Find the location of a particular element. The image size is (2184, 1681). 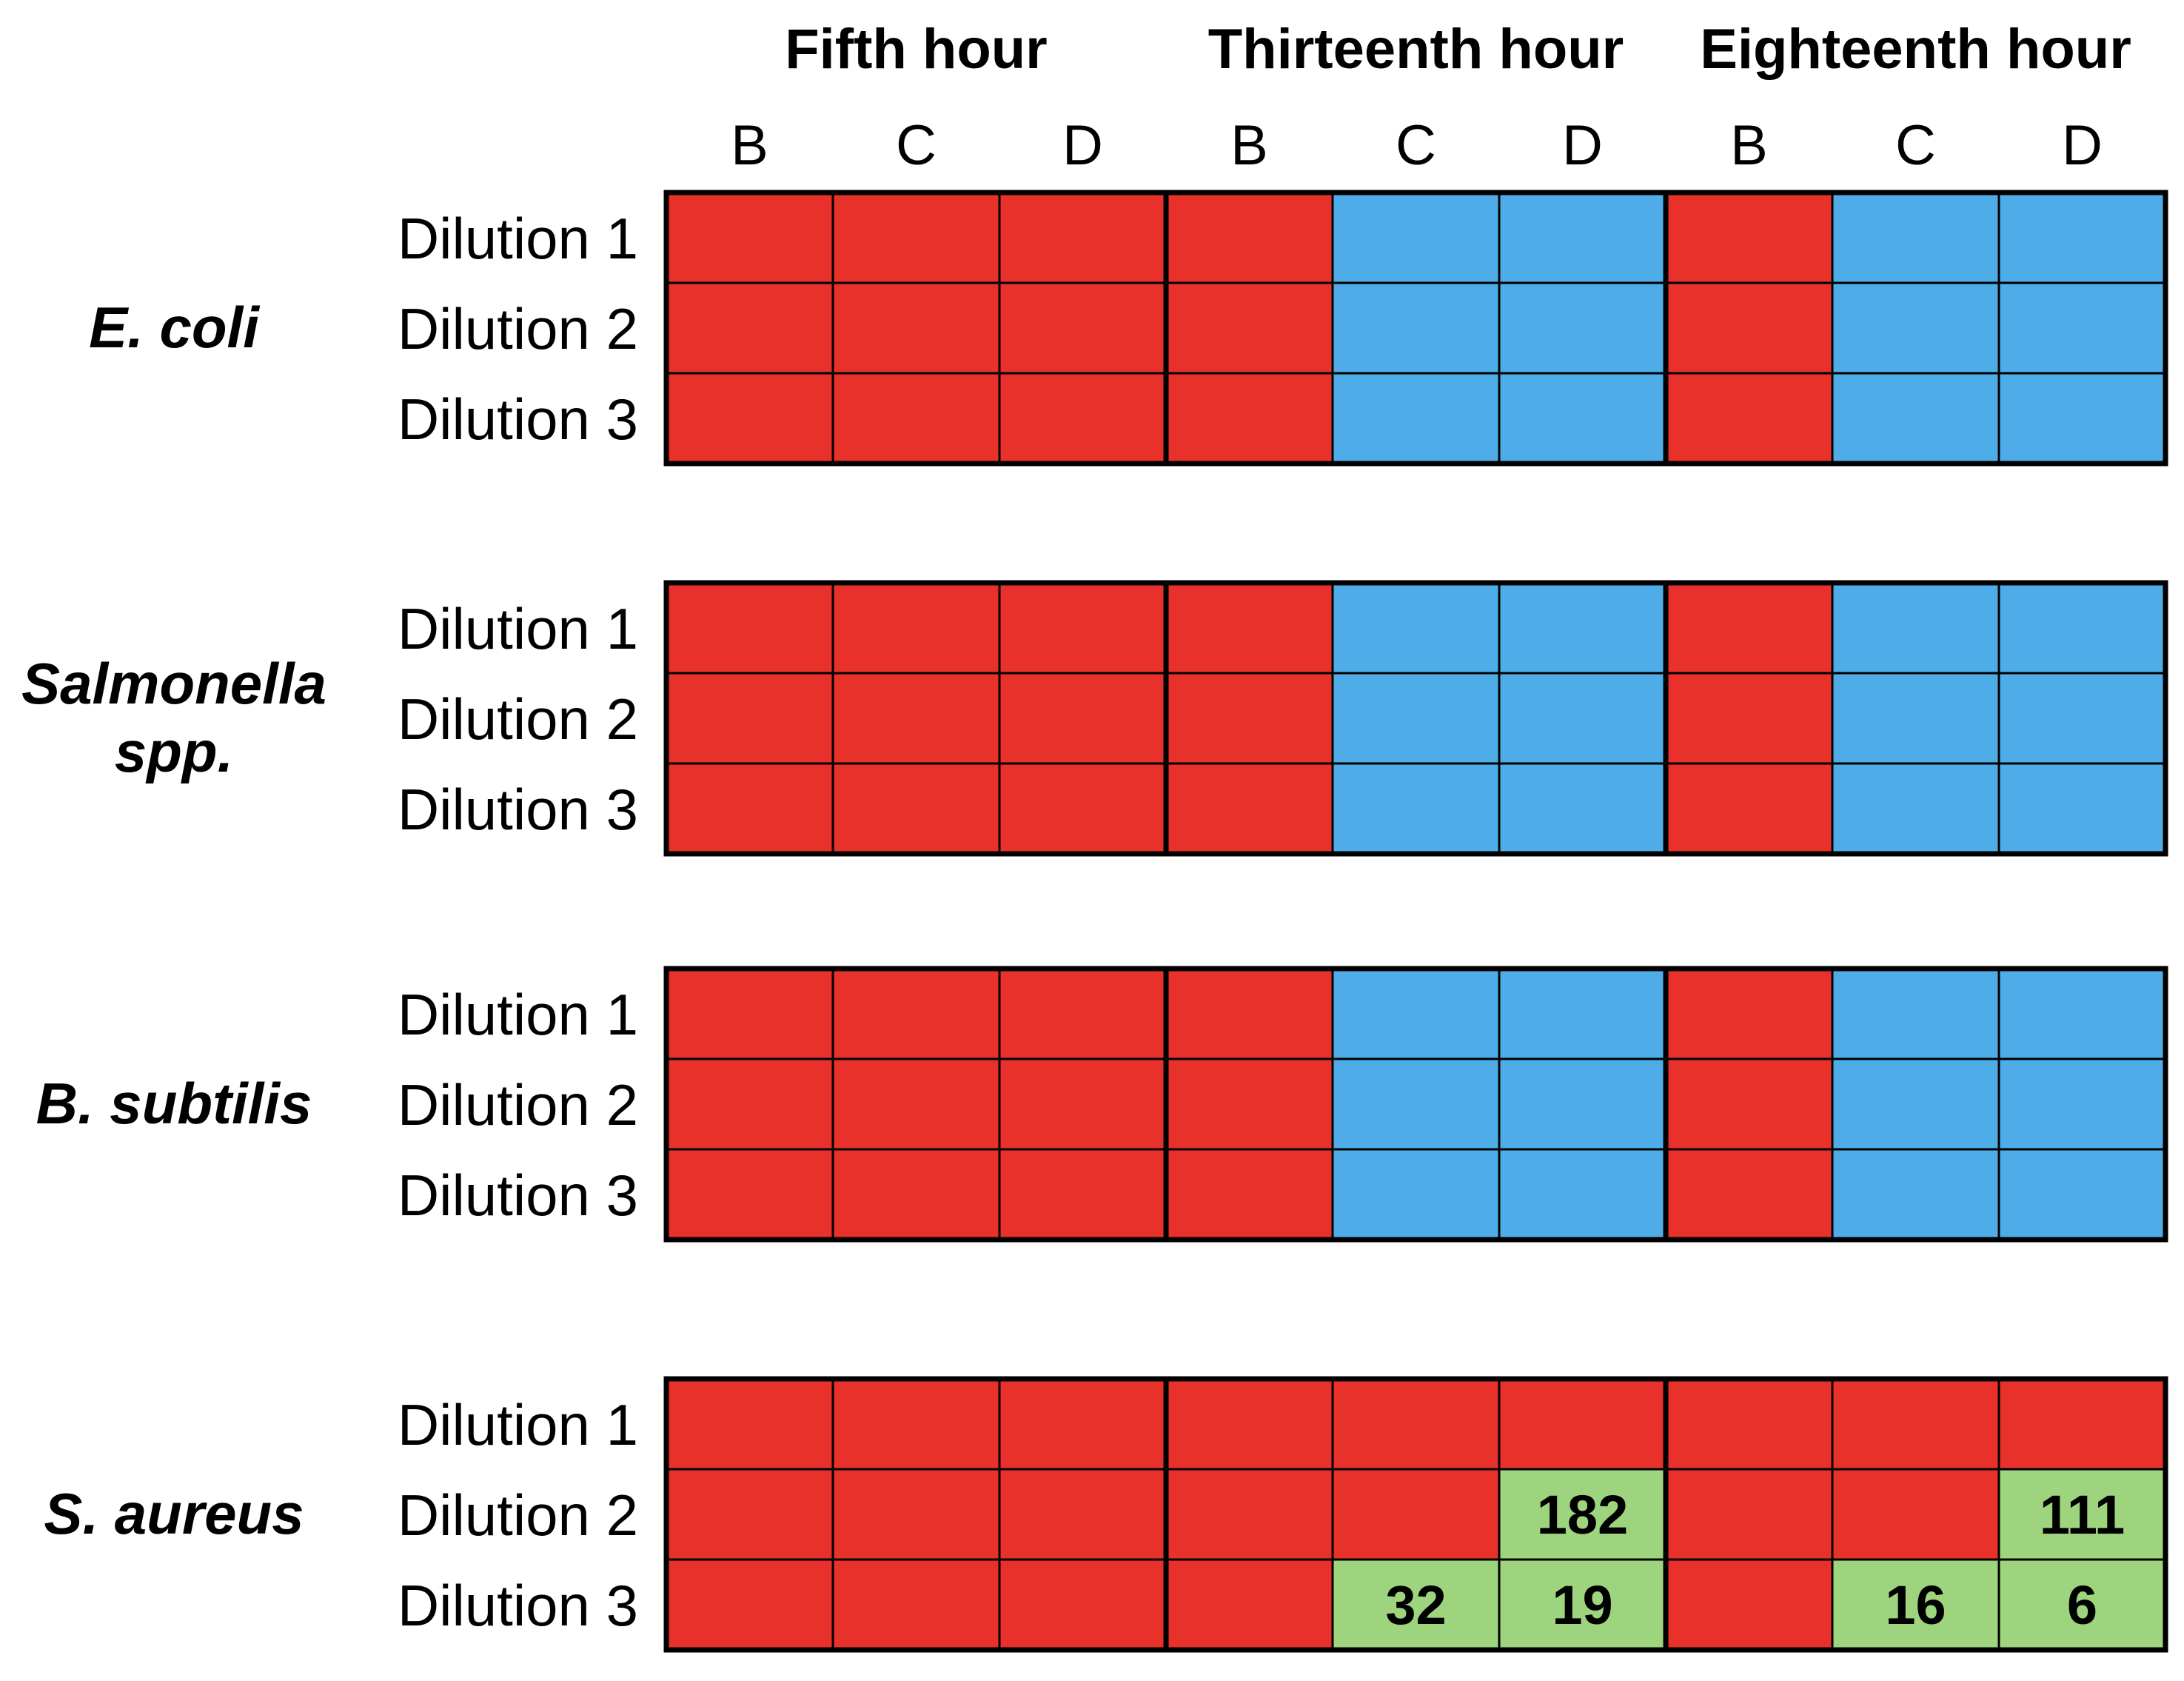

time-point-header: Eighteenth hour is located at coordinates (1916, 50).